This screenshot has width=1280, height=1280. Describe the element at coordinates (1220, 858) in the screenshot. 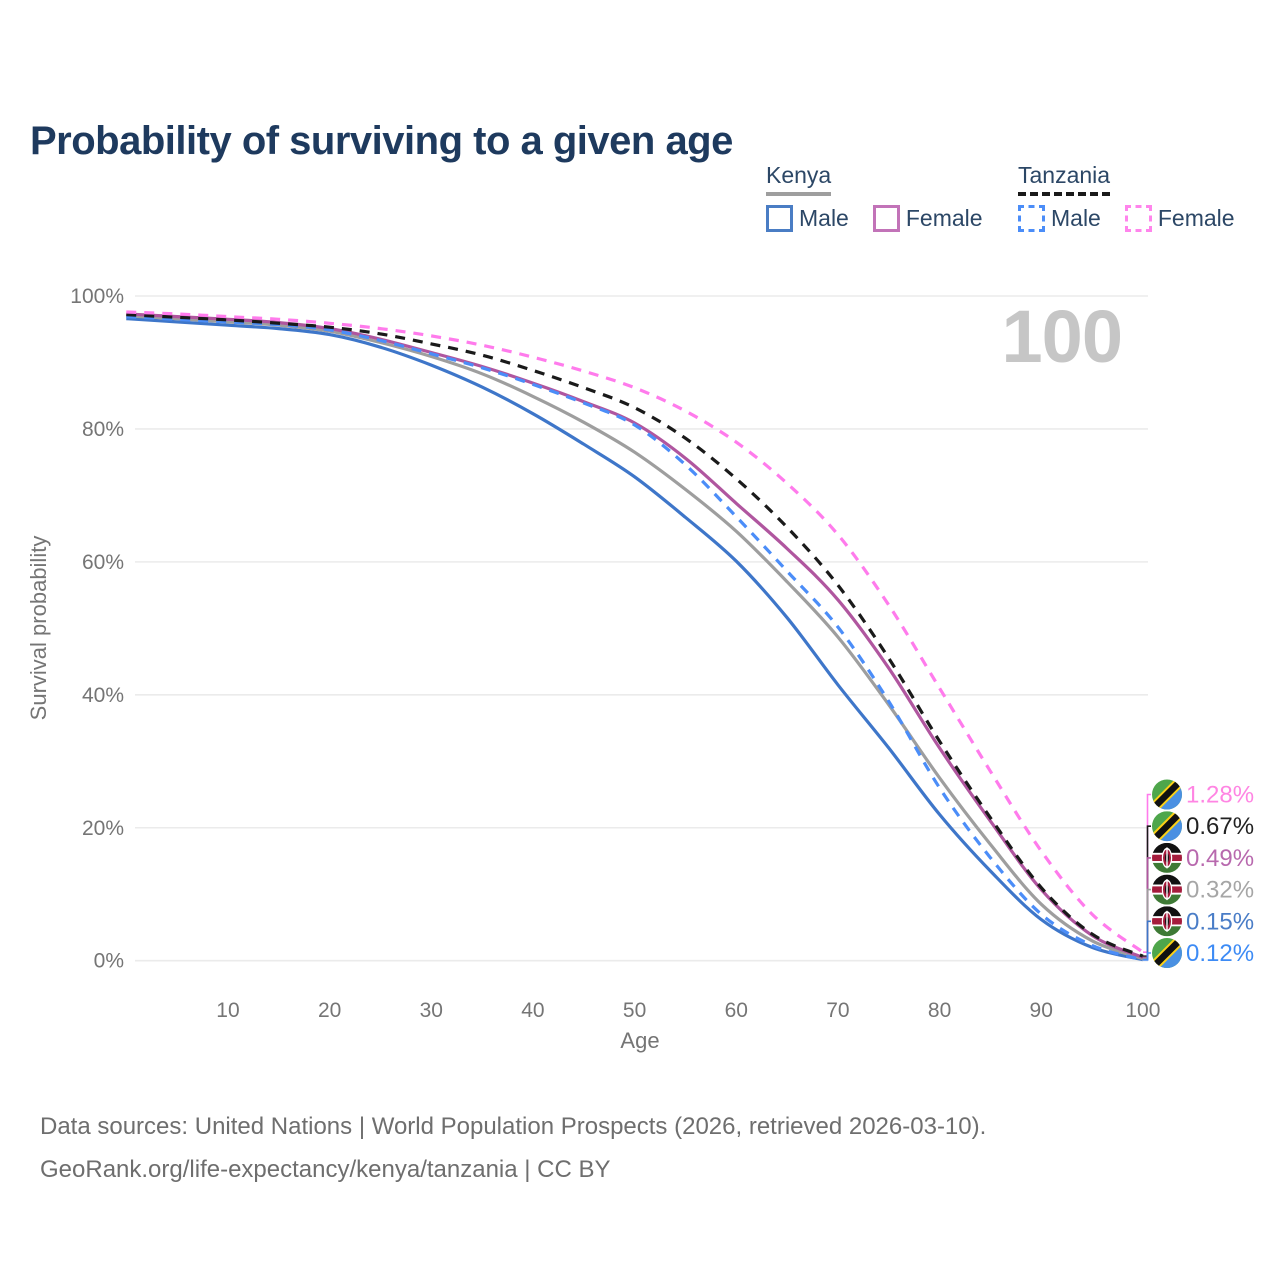

I see `end-label-kenya-female: 0.49%` at that location.